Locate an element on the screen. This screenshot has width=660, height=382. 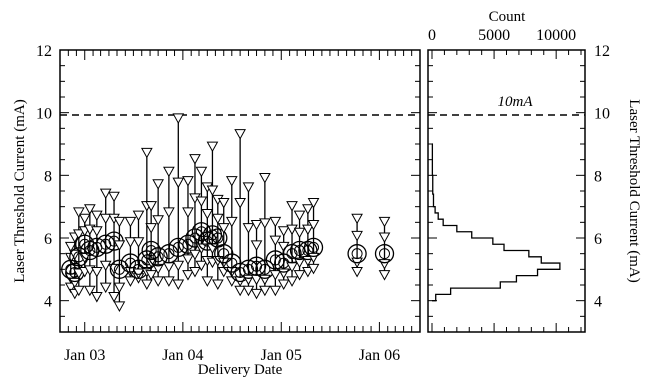
x-tick-label: Jan 05 is located at coordinates (281, 355).